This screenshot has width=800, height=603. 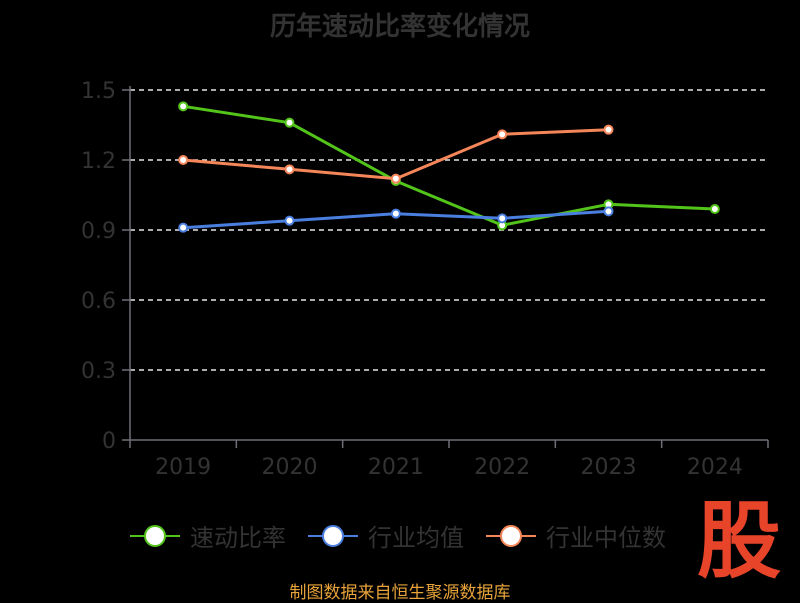 I want to click on series-lines, so click(x=448, y=167).